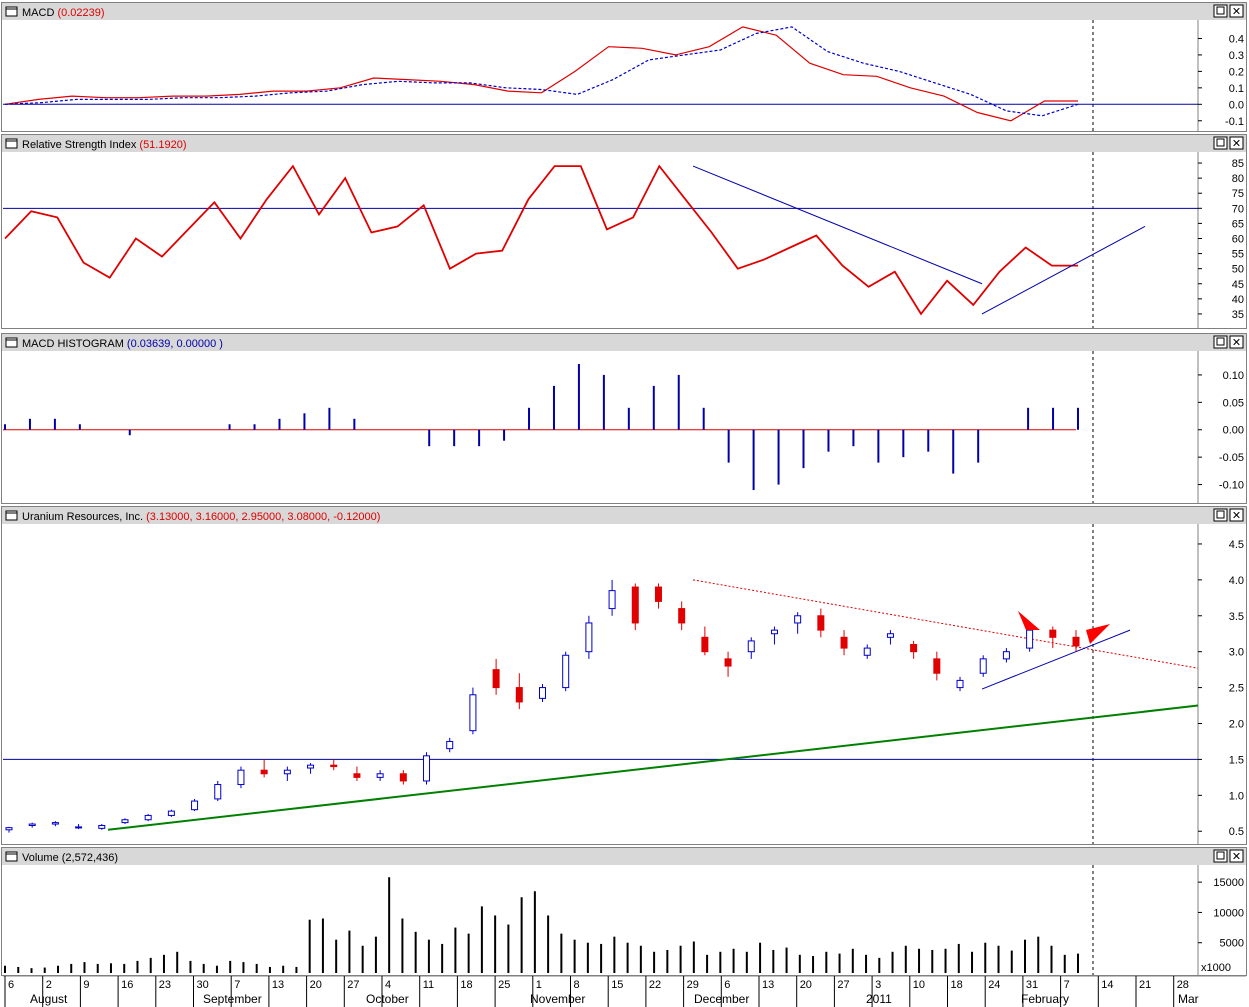 Image resolution: width=1249 pixels, height=1007 pixels. What do you see at coordinates (203, 985) in the screenshot?
I see `x-day-label: 30` at bounding box center [203, 985].